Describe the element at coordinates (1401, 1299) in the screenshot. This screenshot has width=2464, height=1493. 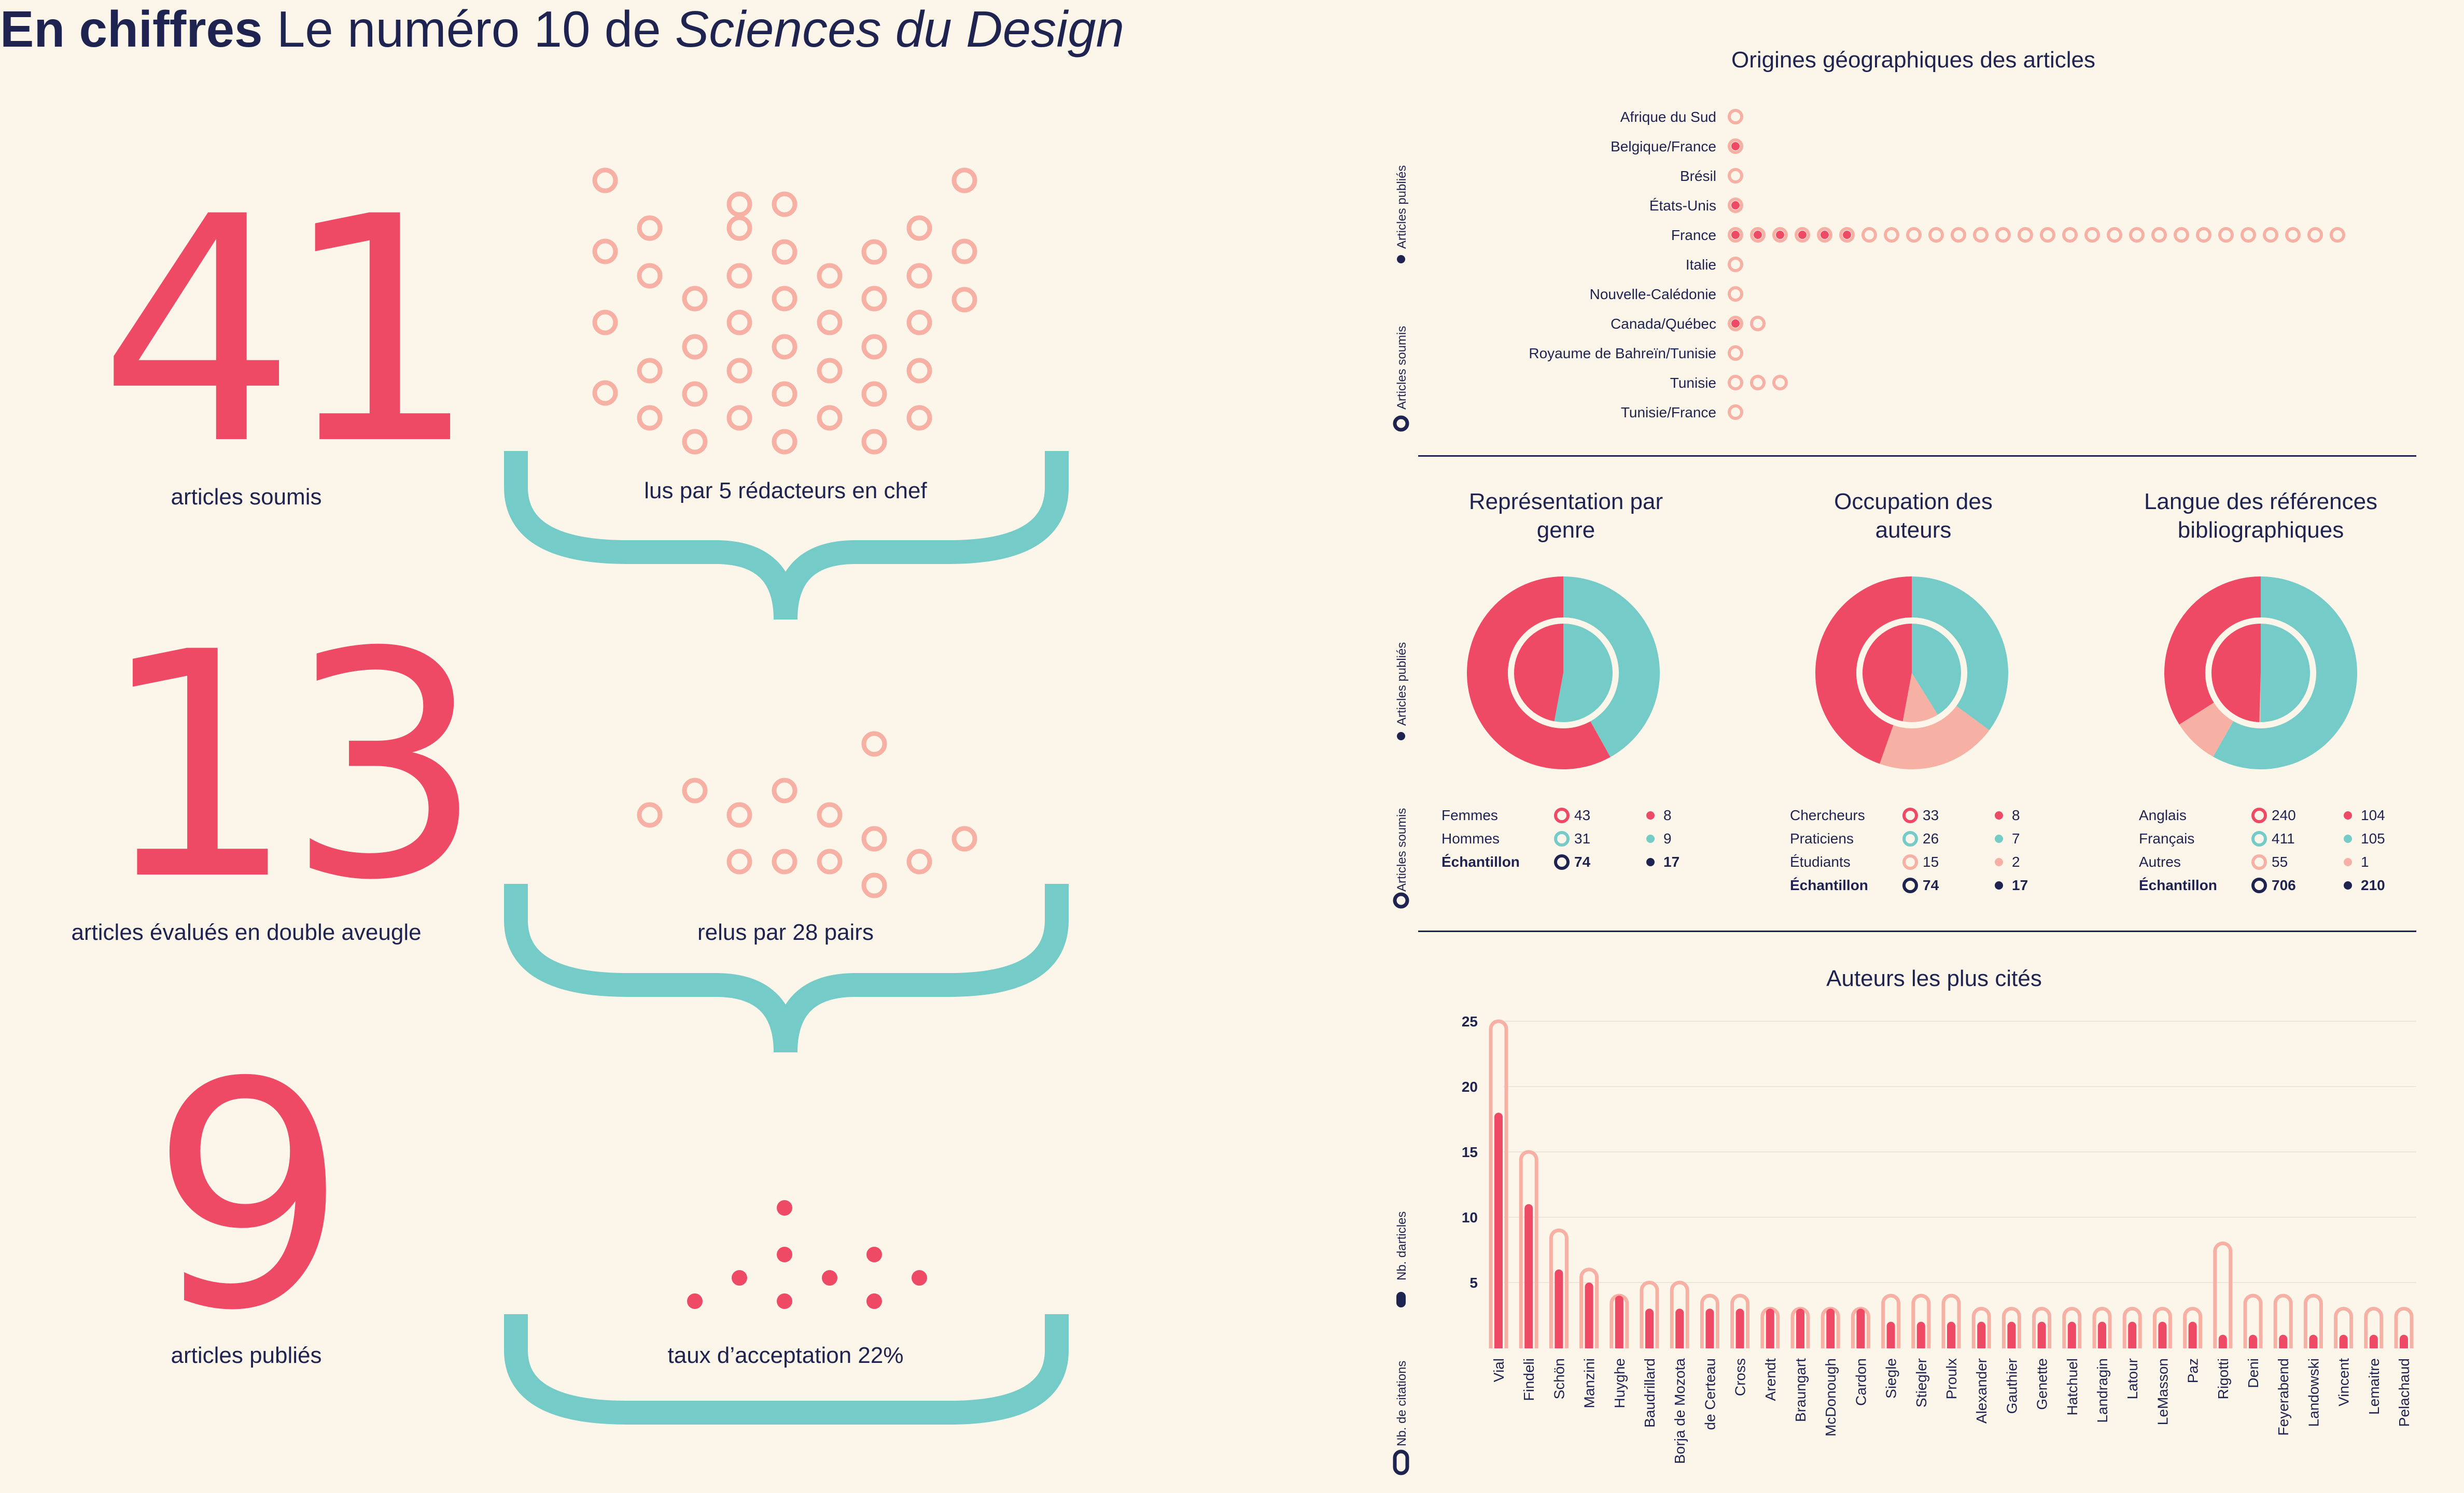
I see `articles-marker` at that location.